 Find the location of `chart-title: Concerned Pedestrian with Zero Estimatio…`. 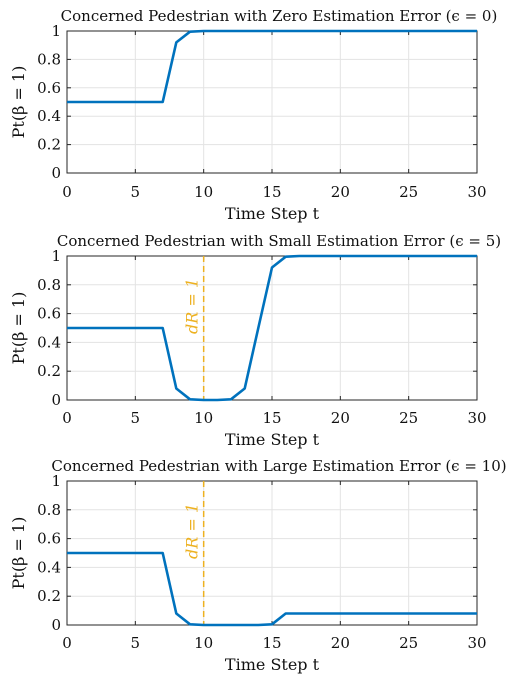

chart-title: Concerned Pedestrian with Zero Estimatio… is located at coordinates (279, 16).